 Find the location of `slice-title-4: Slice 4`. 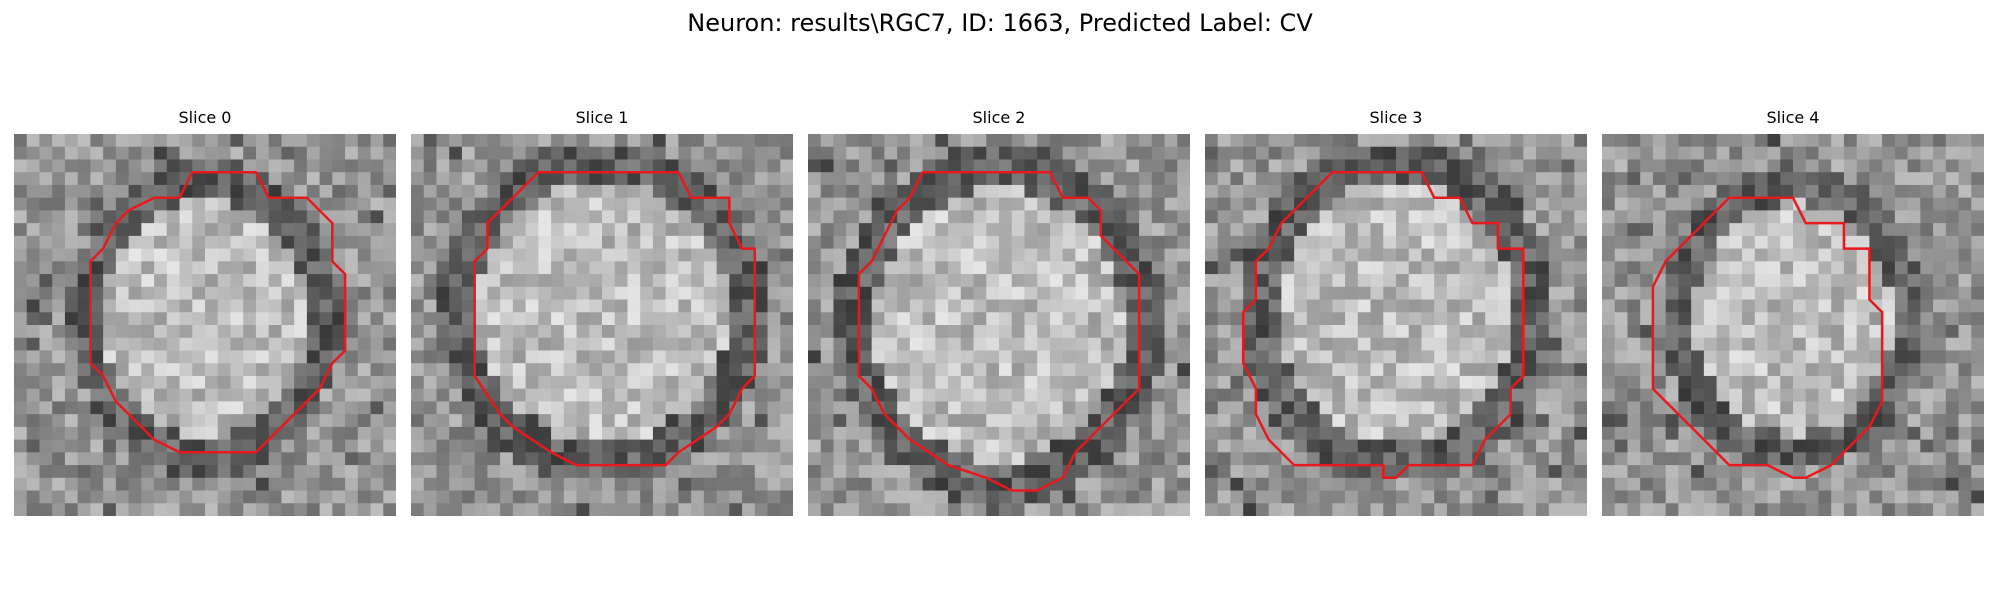

slice-title-4: Slice 4 is located at coordinates (1793, 117).